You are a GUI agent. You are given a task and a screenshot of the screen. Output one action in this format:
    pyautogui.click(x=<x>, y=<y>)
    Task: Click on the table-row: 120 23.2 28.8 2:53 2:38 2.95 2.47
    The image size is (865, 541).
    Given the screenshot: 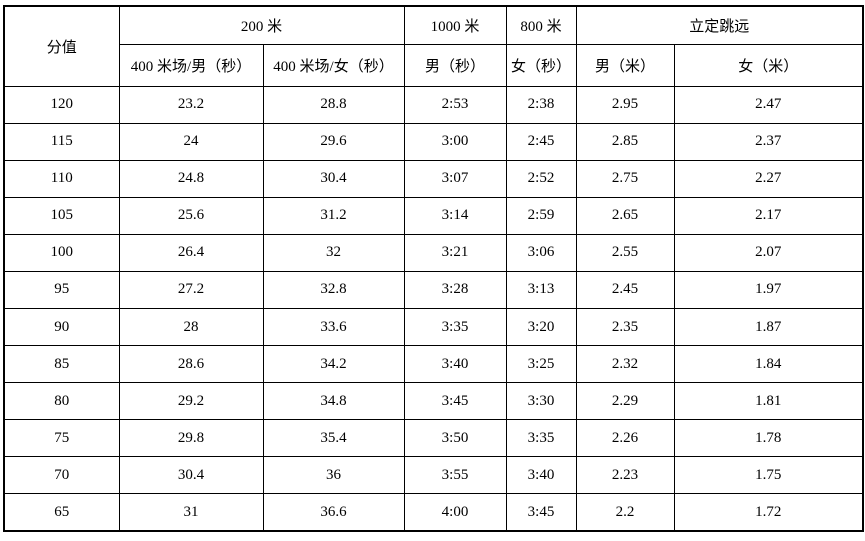 What is the action you would take?
    pyautogui.click(x=433, y=104)
    